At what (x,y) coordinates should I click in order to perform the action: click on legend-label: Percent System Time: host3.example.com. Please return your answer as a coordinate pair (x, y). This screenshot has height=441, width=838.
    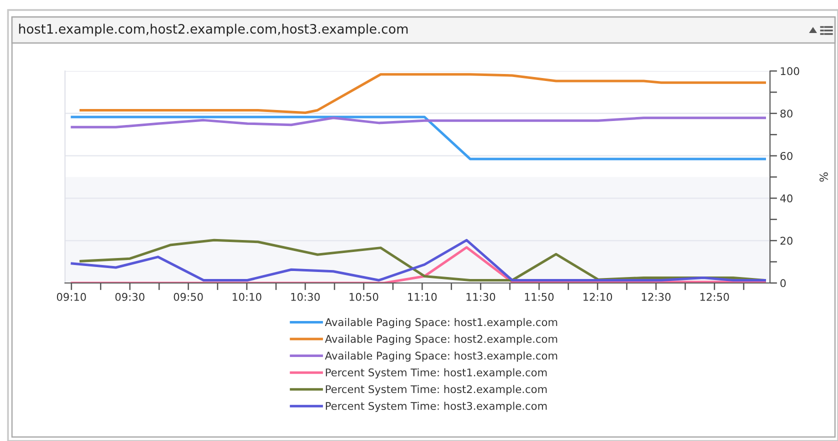
    Looking at the image, I should click on (436, 407).